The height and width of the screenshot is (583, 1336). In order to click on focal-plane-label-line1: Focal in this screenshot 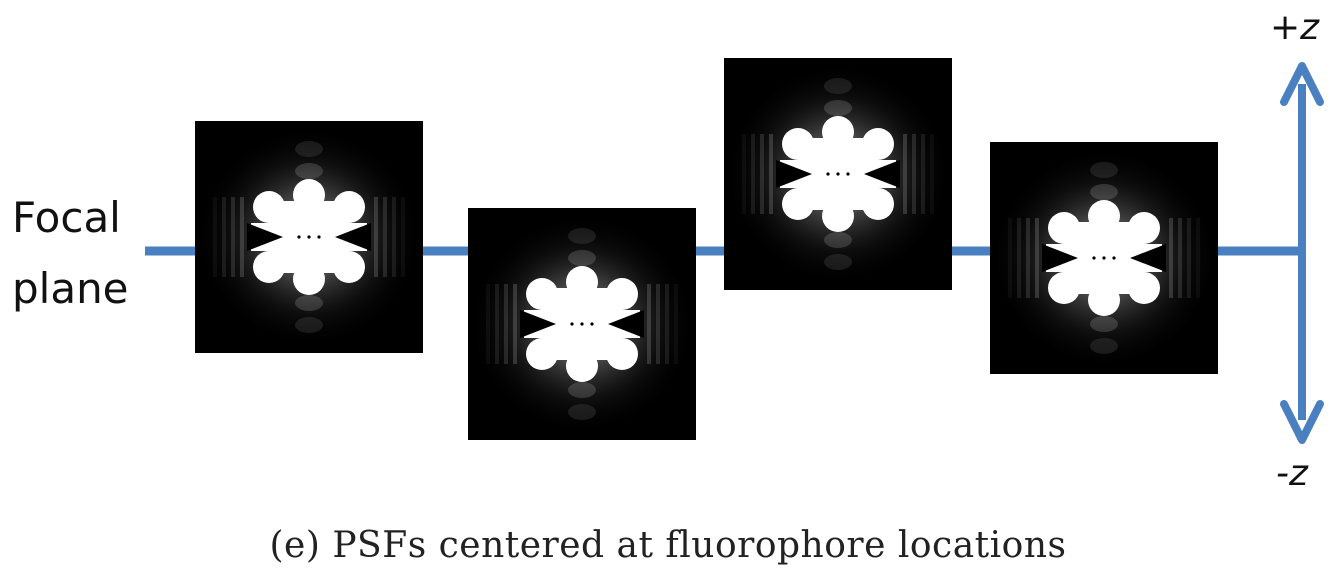, I will do `click(66, 217)`.